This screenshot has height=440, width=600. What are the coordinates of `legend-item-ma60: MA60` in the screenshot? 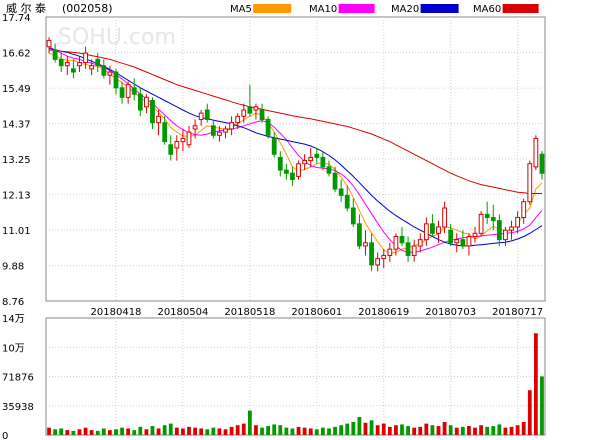 It's located at (506, 9).